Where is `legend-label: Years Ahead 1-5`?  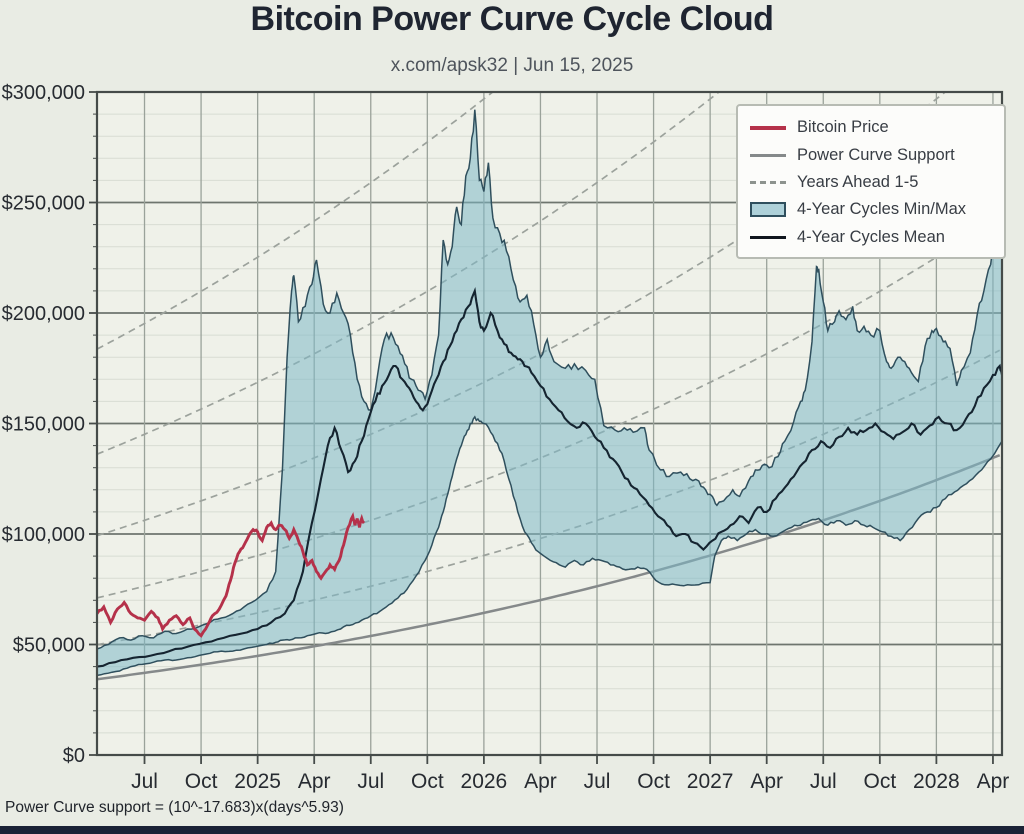
legend-label: Years Ahead 1-5 is located at coordinates (858, 181).